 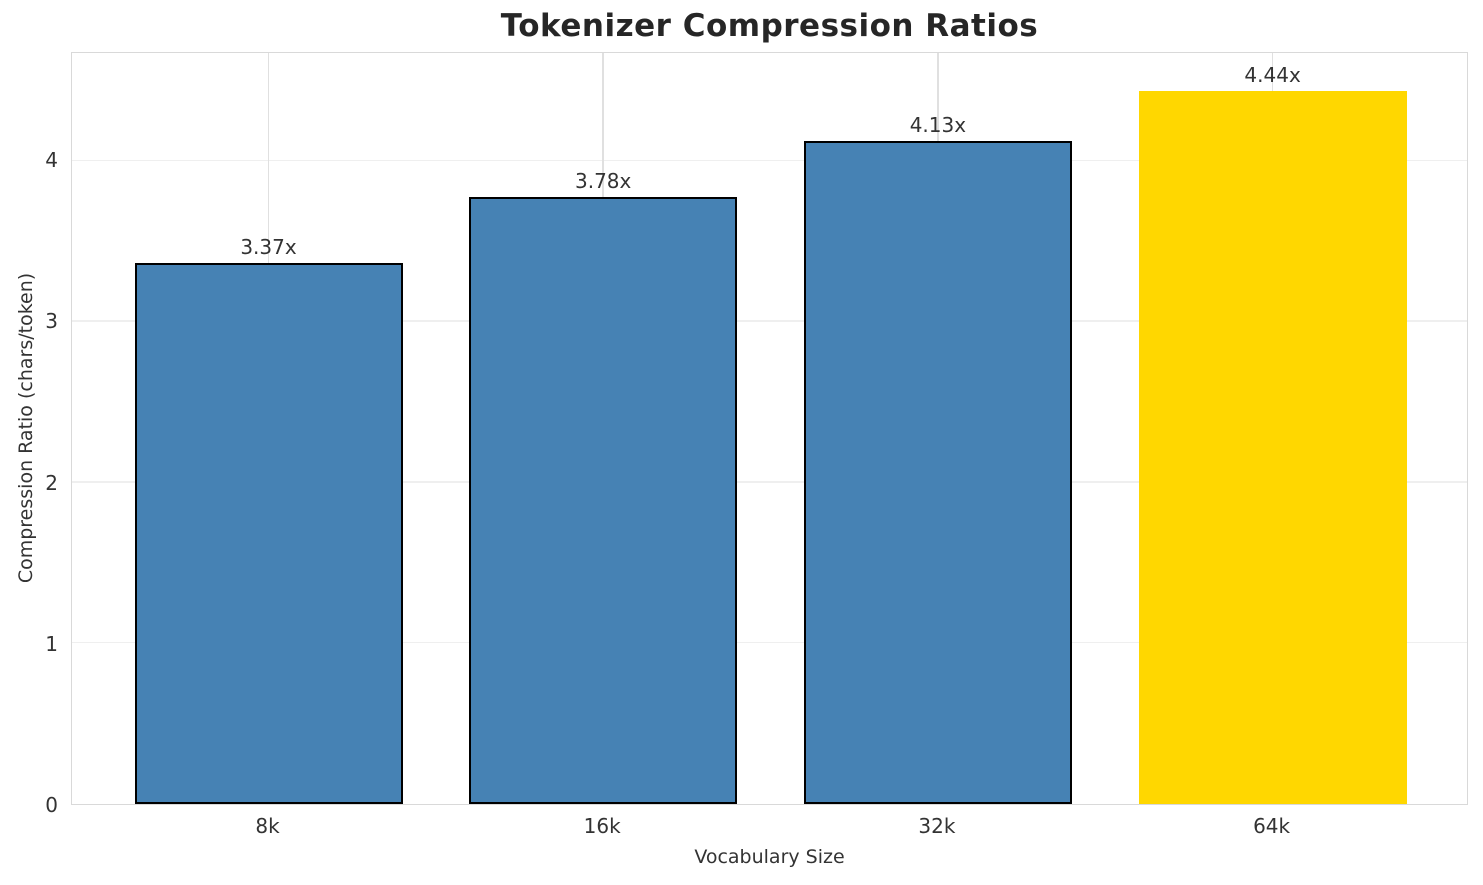 I want to click on x-tick-label: 16k, so click(x=602, y=826).